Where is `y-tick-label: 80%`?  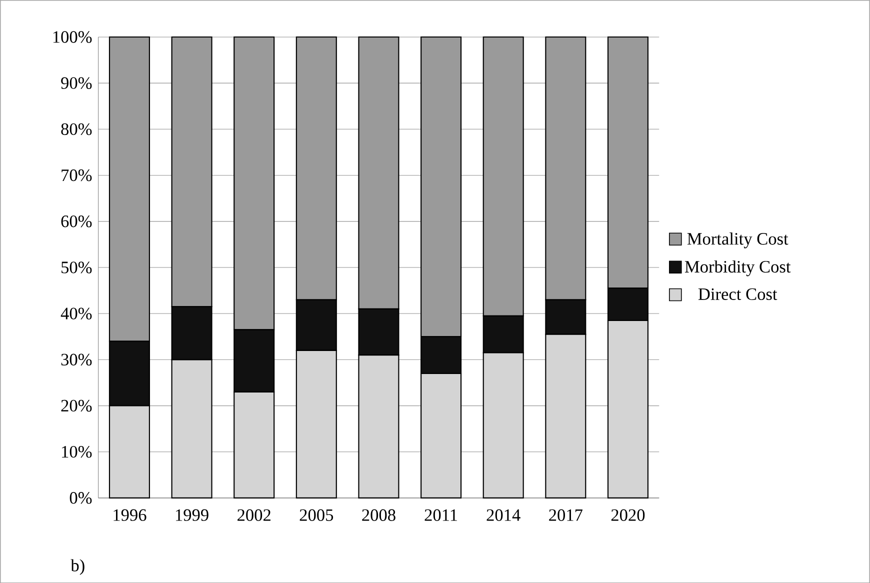
y-tick-label: 80% is located at coordinates (76, 129).